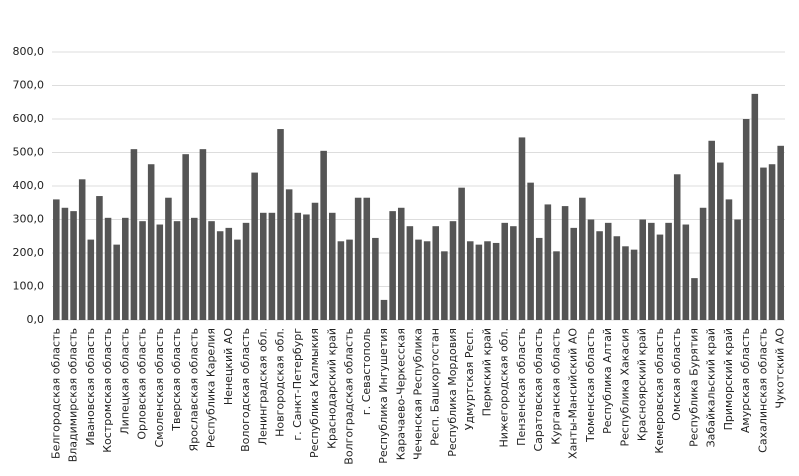 The height and width of the screenshot is (476, 799). Describe the element at coordinates (711, 387) in the screenshot. I see `x-tick-label: Забайкальский край` at that location.